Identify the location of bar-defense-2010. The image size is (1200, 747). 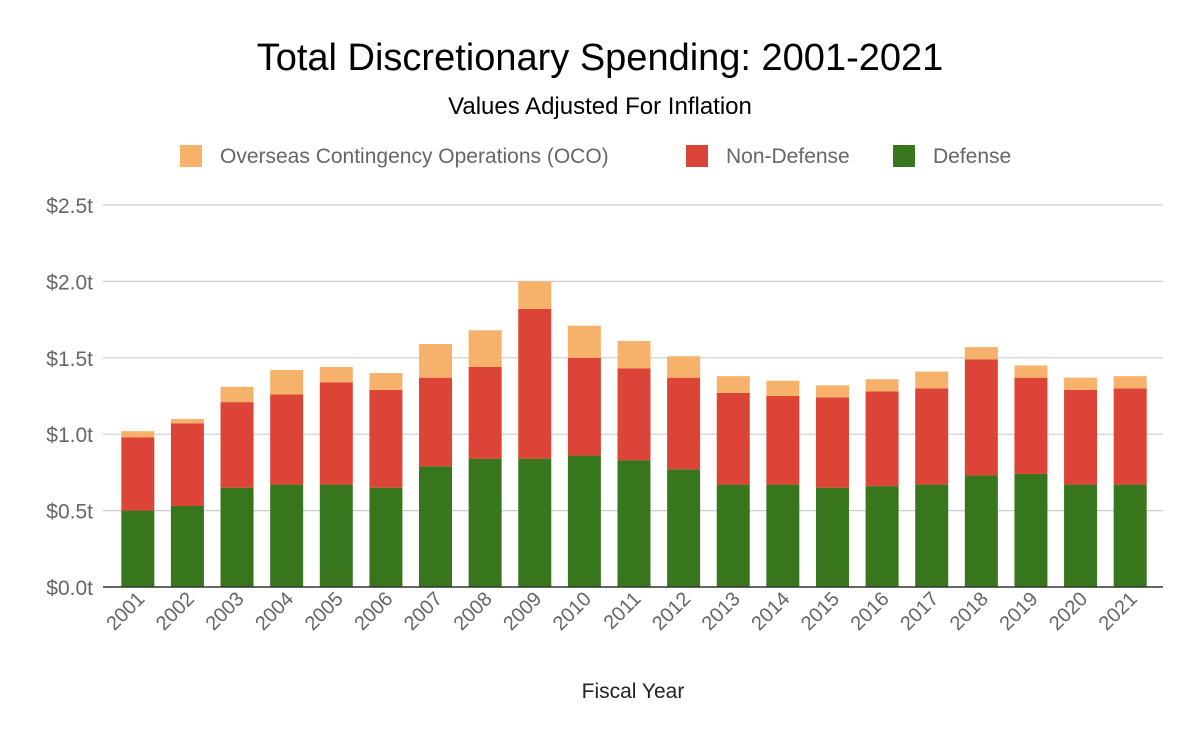
(584, 521).